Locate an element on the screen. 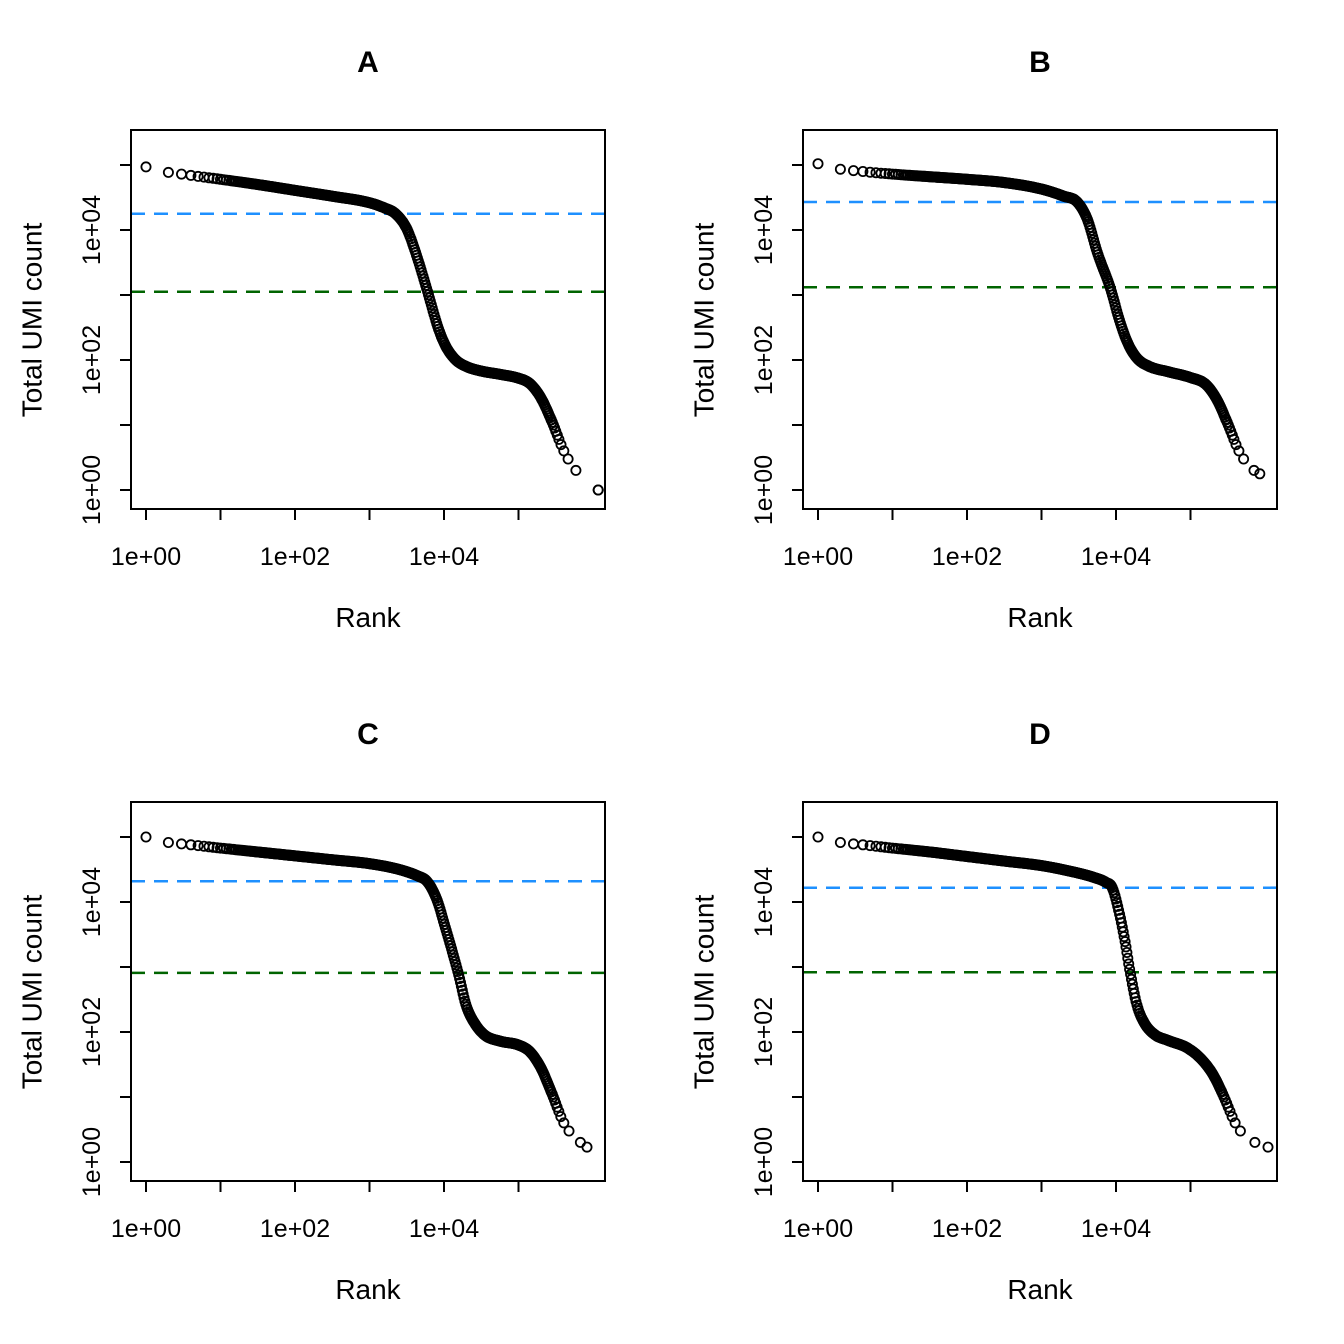 This screenshot has width=1344, height=1344. panel-c-y-axis-label: Total UMI count is located at coordinates (32, 992).